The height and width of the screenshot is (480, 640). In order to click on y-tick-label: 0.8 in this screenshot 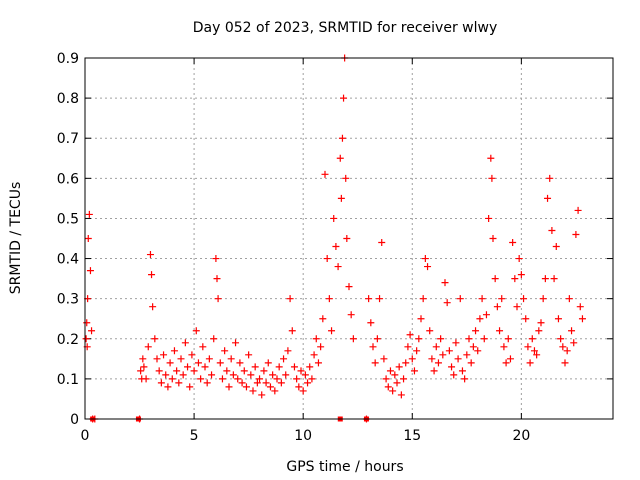, I will do `click(68, 99)`.